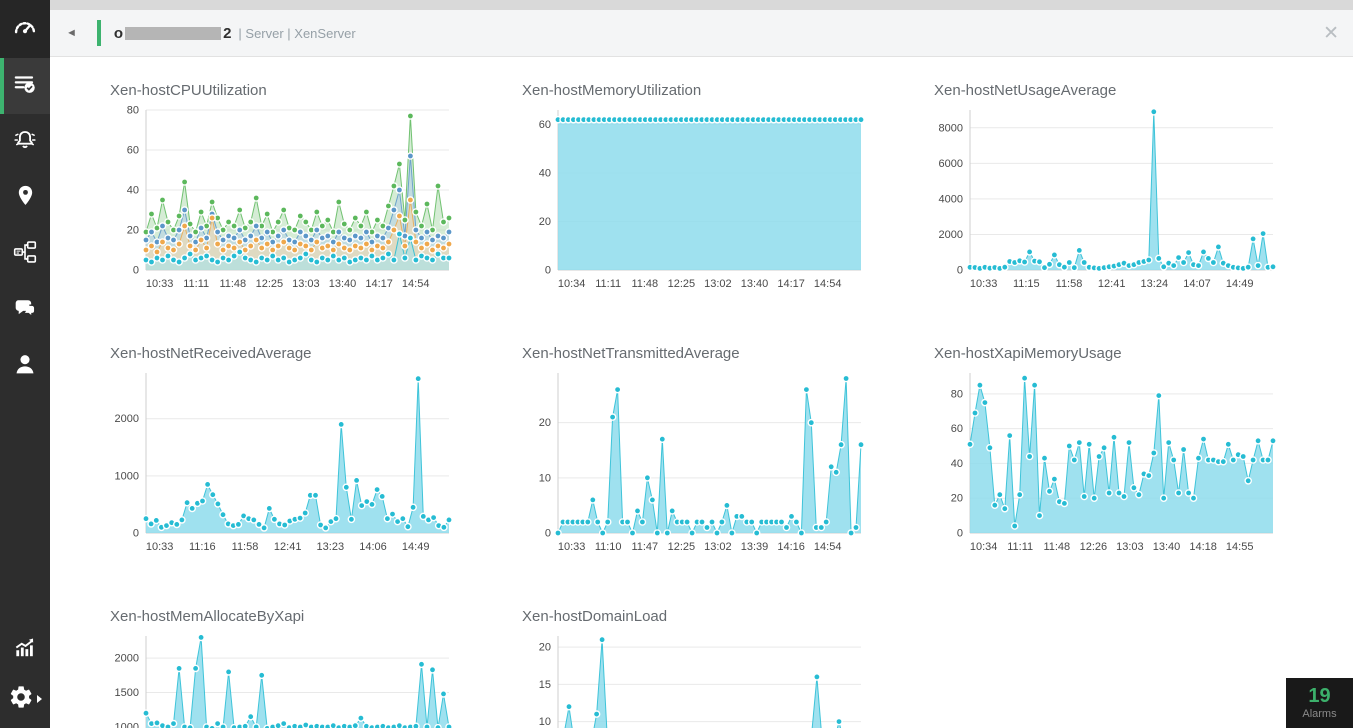 The height and width of the screenshot is (728, 1353). I want to click on chart-canvas-host-domain-load: 10 15 20, so click(694, 678).